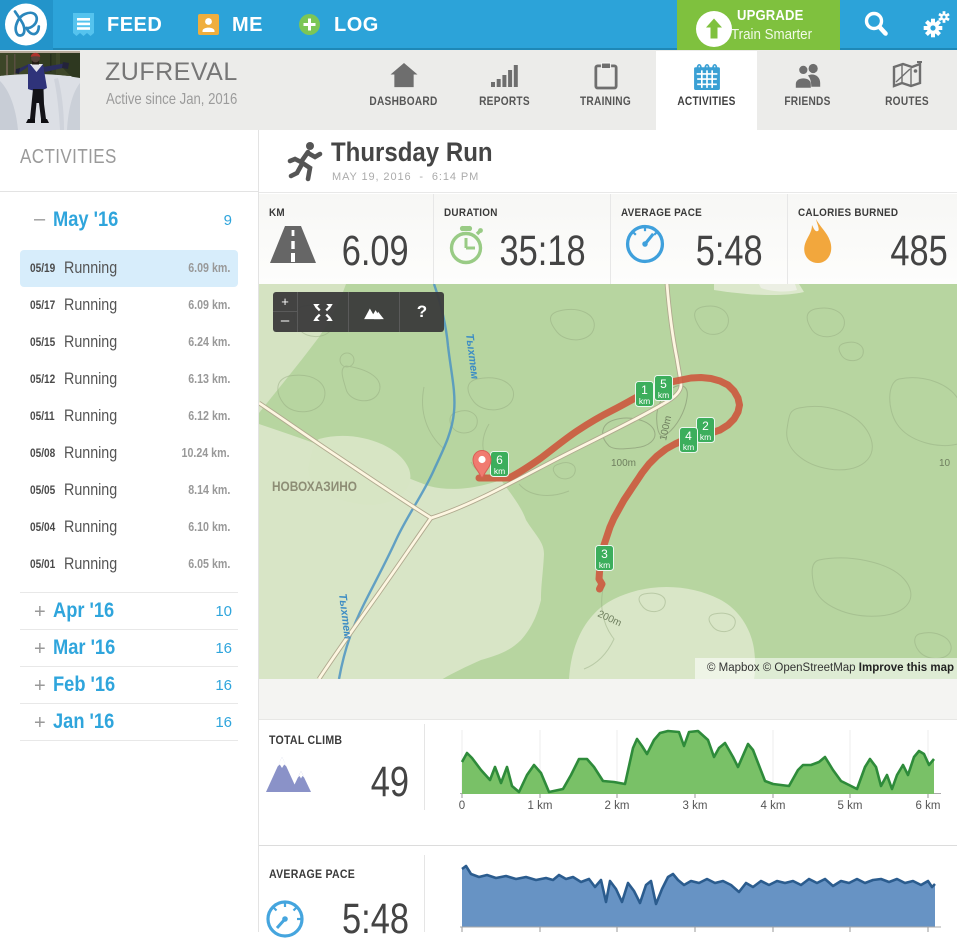 Image resolution: width=957 pixels, height=944 pixels. Describe the element at coordinates (462, 806) in the screenshot. I see `svg-text: 0` at that location.